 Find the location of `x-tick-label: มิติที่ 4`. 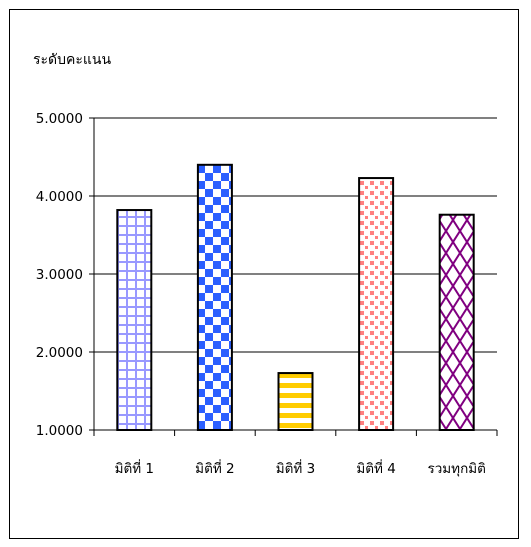

x-tick-label: มิติที่ 4 is located at coordinates (375, 468).